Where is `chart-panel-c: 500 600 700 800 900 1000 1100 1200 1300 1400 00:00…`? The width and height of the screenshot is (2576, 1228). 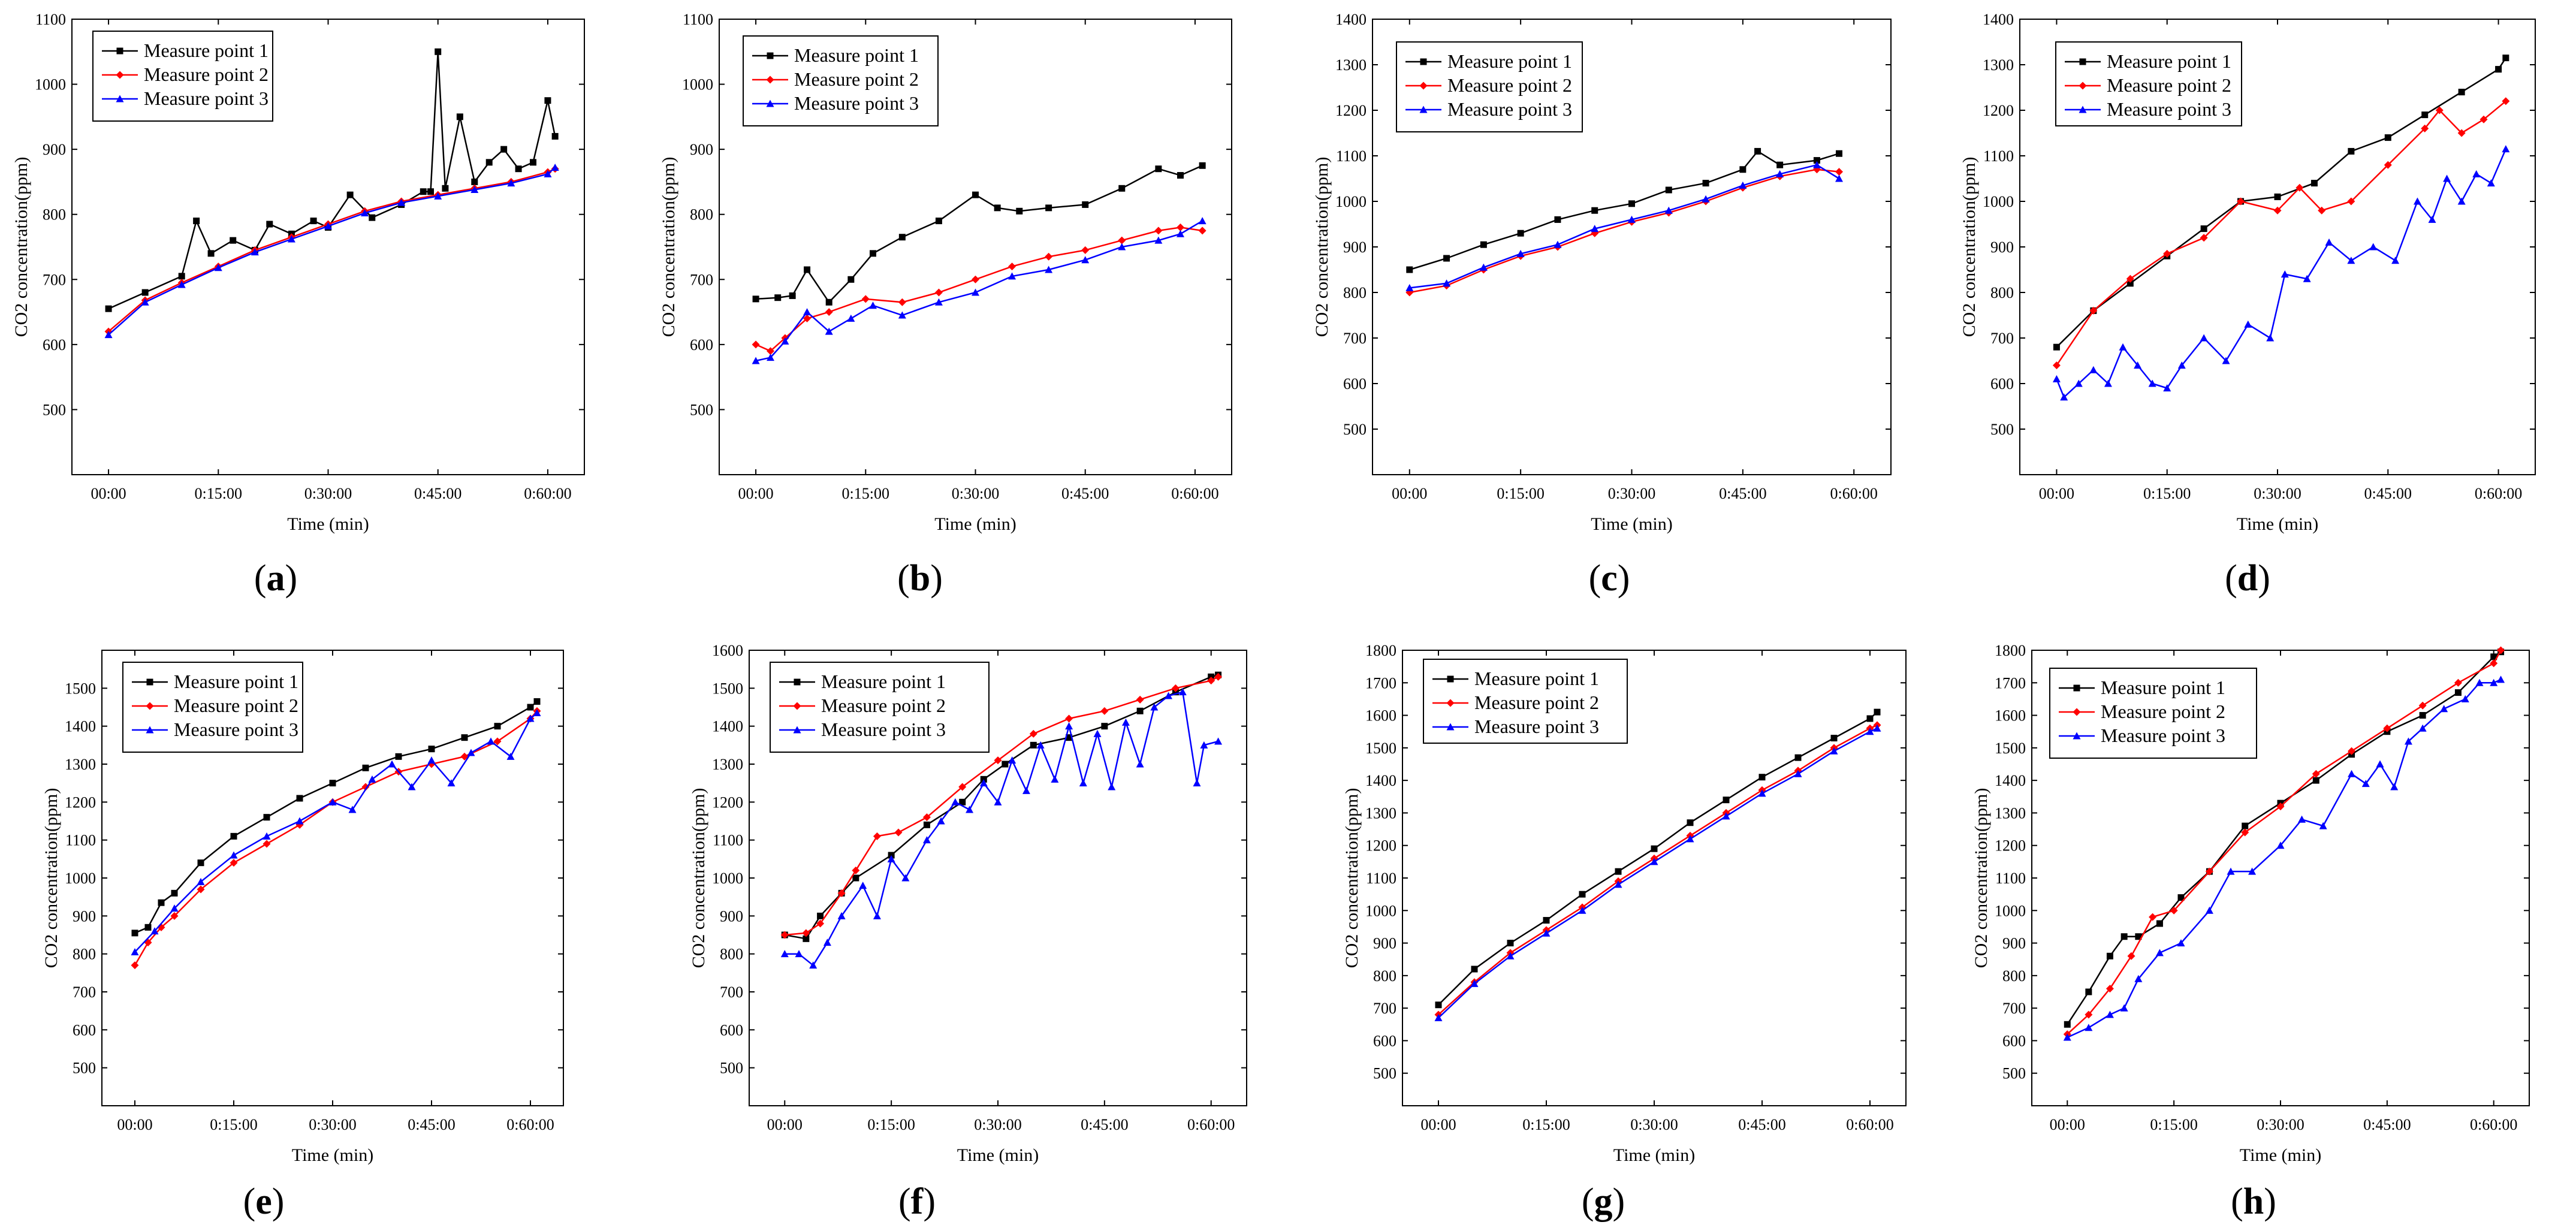
chart-panel-c: 500 600 700 800 900 1000 1100 1200 1300 1400 00:00… is located at coordinates (1602, 305).